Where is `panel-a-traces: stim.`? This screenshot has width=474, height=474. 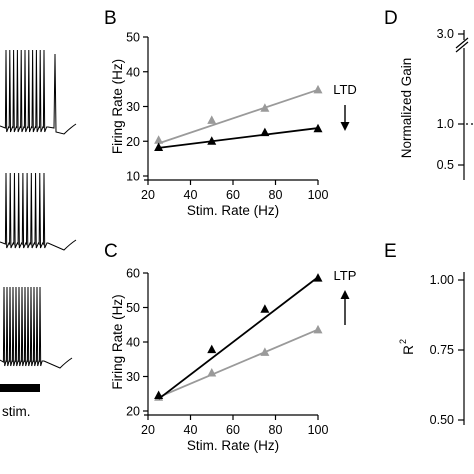 panel-a-traces: stim. is located at coordinates (38, 234).